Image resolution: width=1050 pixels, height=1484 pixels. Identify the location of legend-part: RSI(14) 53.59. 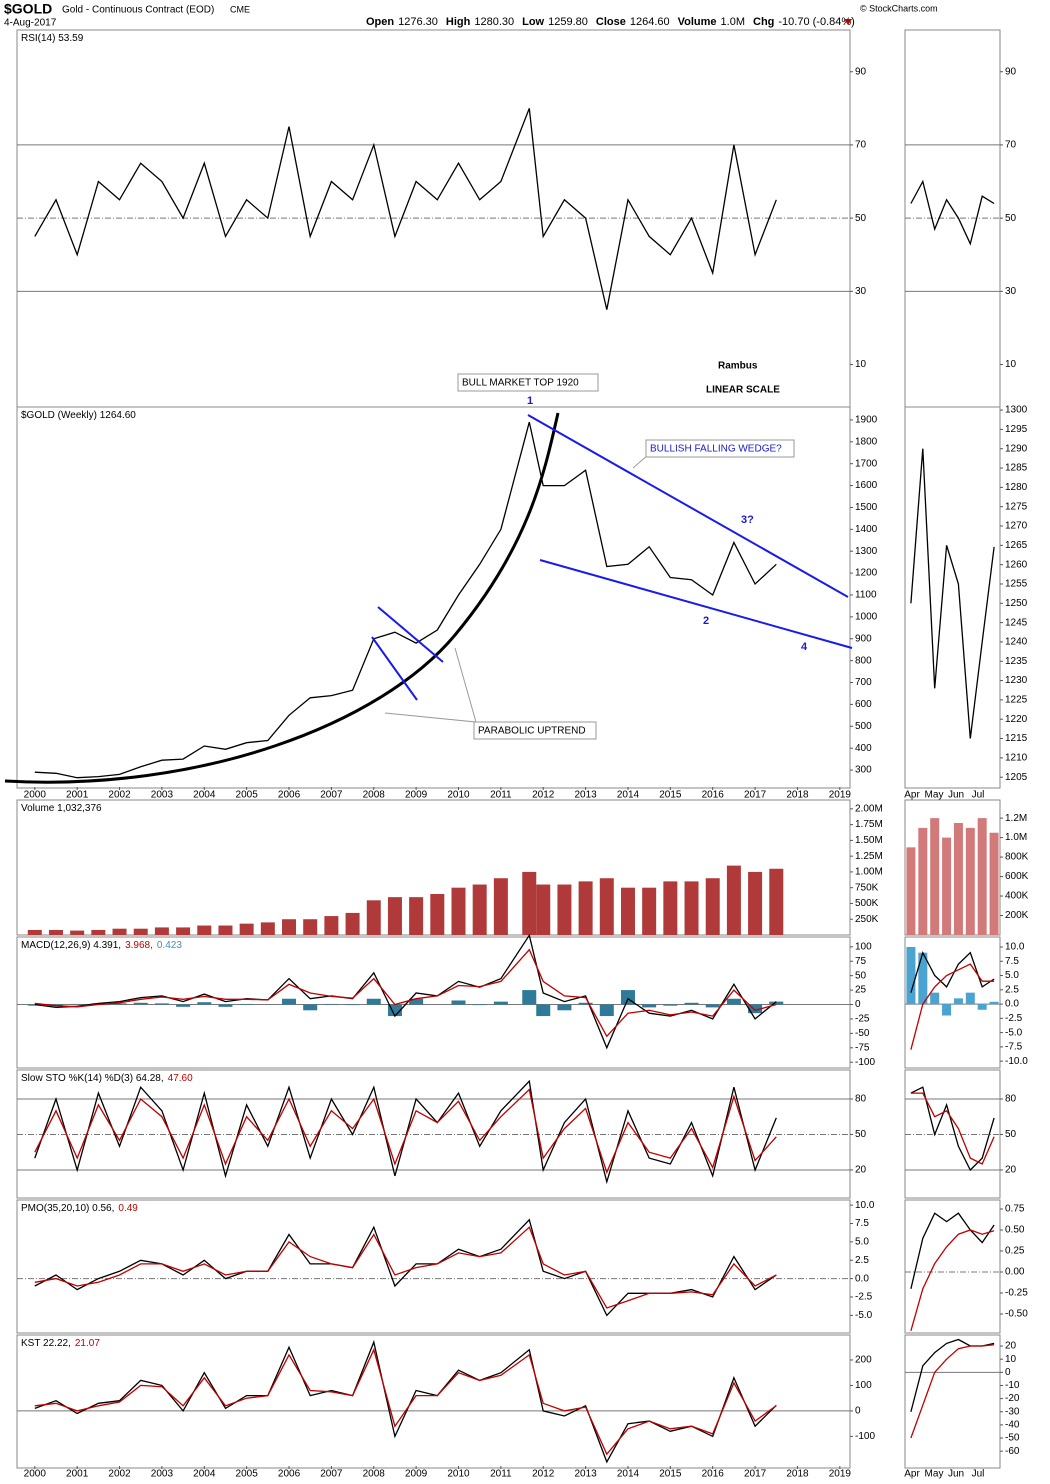
(52, 38).